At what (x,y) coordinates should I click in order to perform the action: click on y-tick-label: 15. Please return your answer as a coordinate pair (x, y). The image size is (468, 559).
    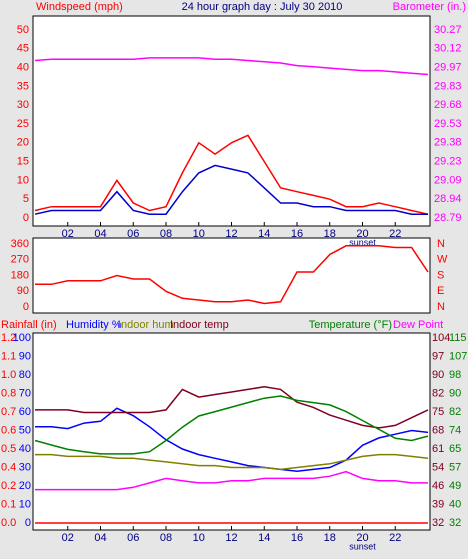
    Looking at the image, I should click on (23, 162).